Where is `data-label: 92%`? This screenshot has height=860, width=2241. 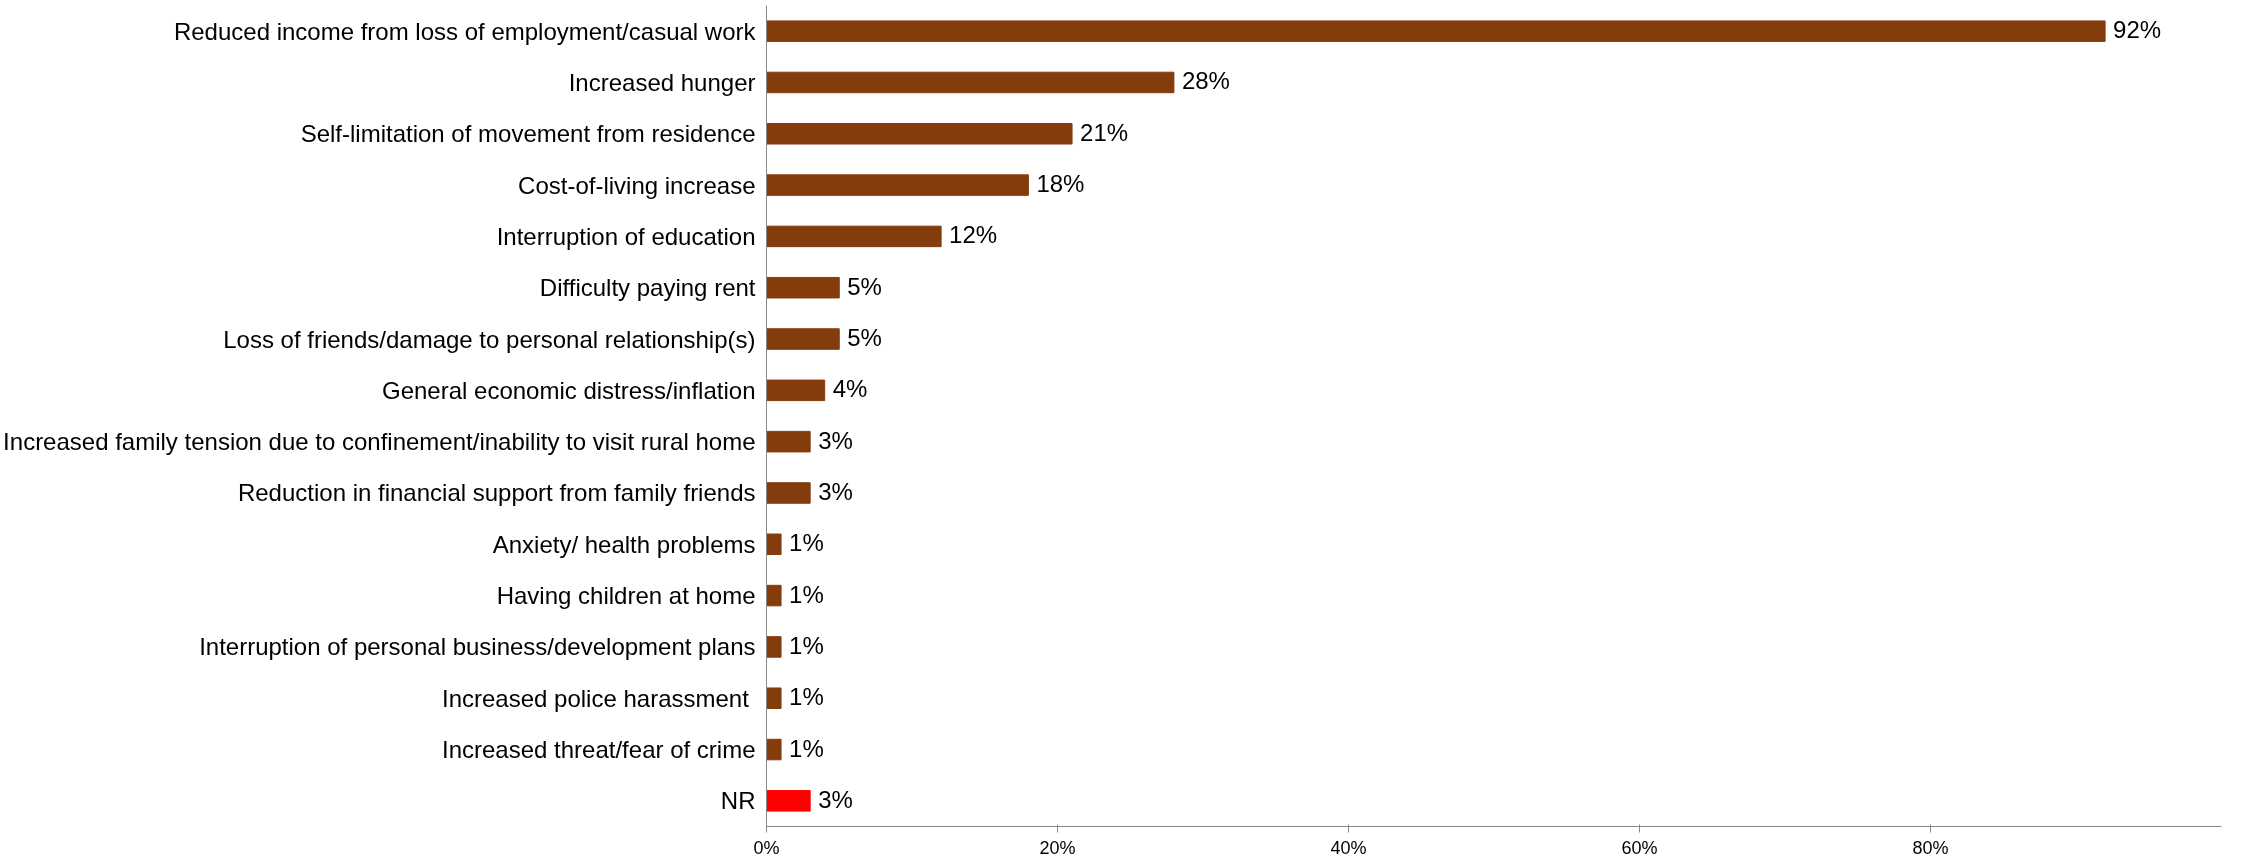 data-label: 92% is located at coordinates (2137, 30).